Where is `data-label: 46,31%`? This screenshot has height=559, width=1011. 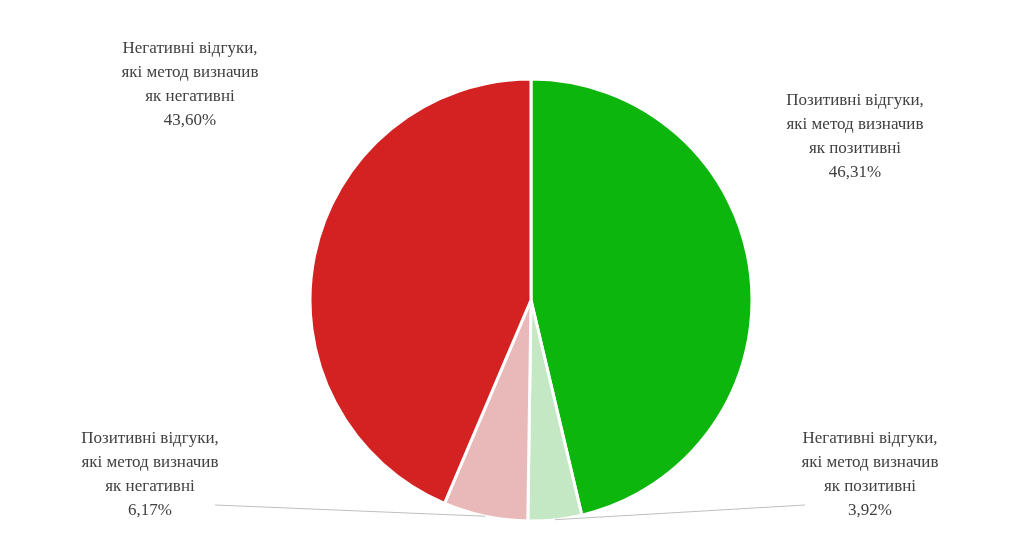
data-label: 46,31% is located at coordinates (855, 171).